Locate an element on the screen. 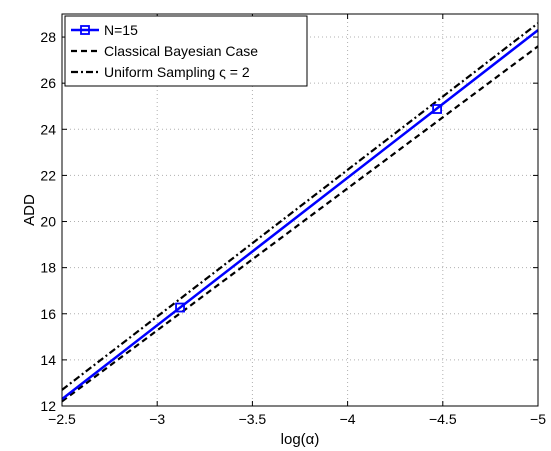  y-tick-label: 28 is located at coordinates (48, 37).